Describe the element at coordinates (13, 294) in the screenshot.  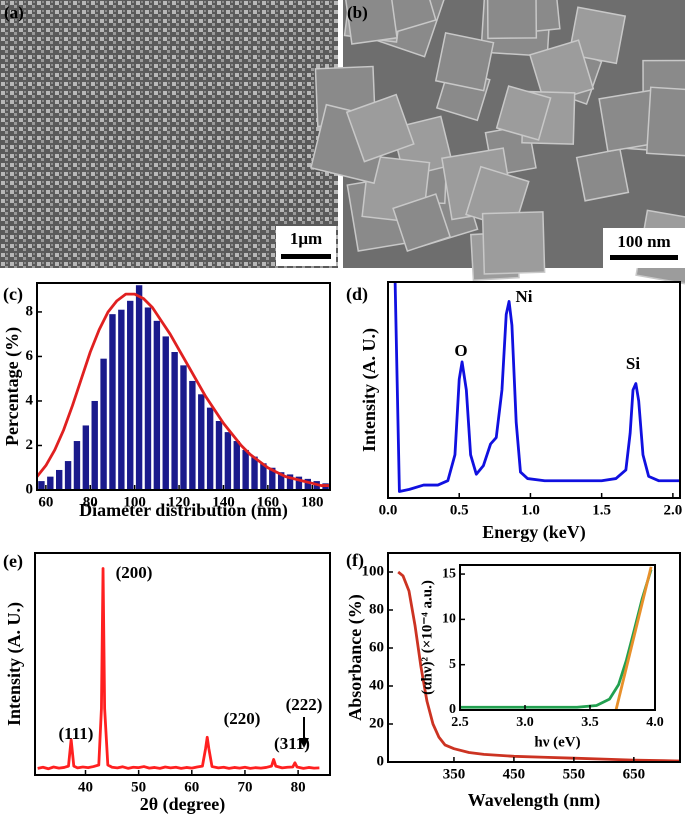
I see `panel-label: (c)` at that location.